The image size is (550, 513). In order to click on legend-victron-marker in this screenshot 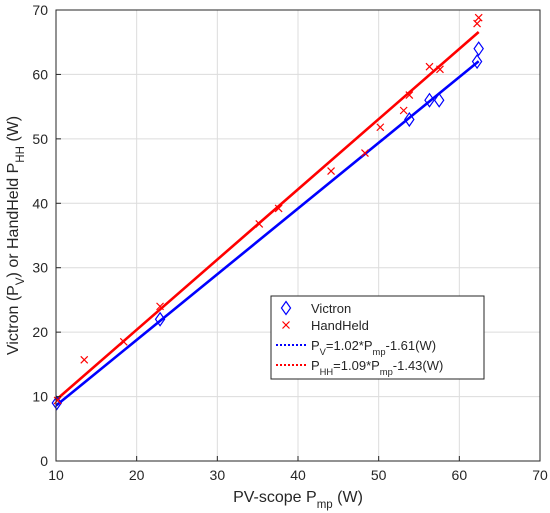, I will do `click(286, 308)`.